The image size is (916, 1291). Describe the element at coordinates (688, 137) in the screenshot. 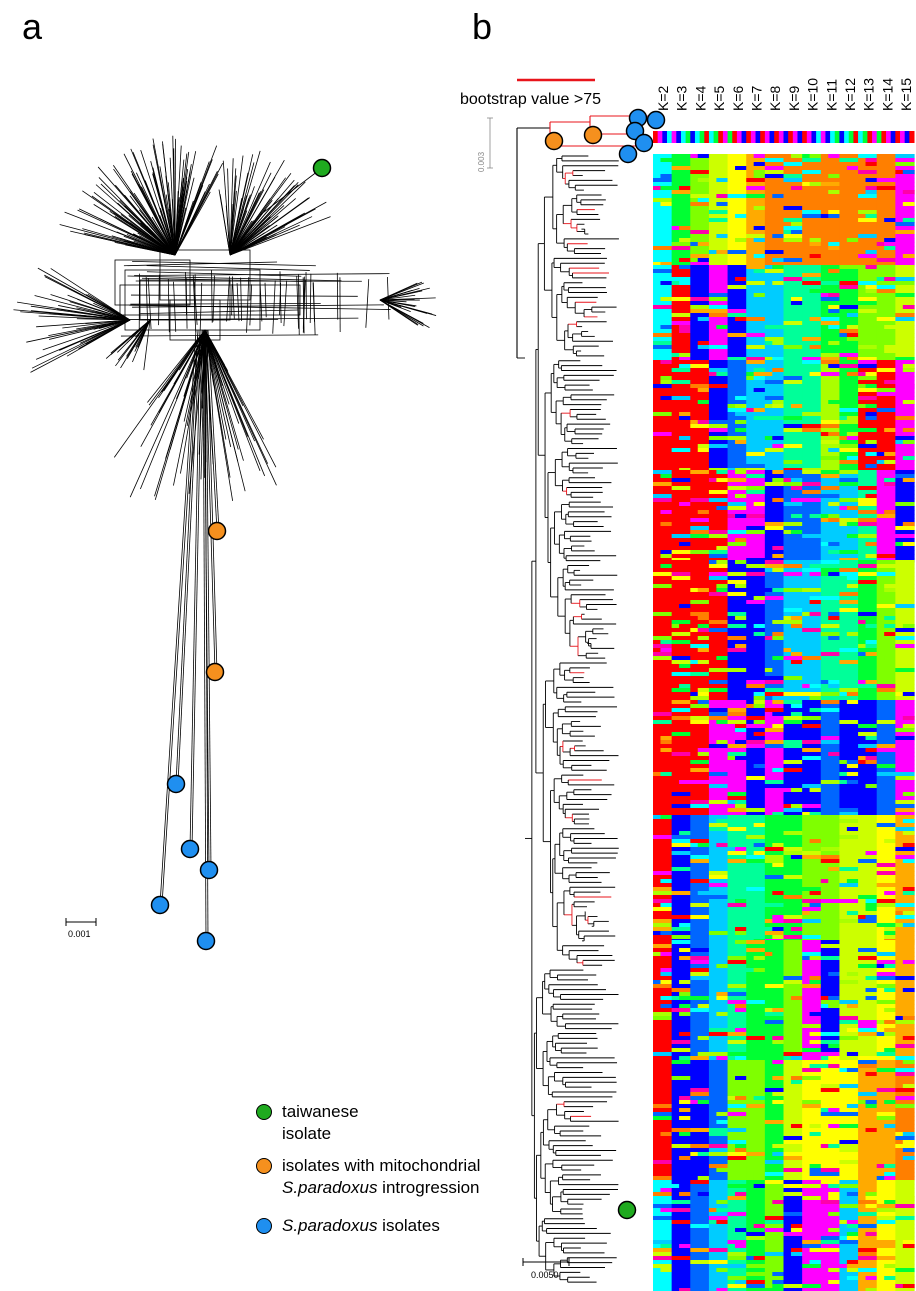

I see `strip-cell` at that location.